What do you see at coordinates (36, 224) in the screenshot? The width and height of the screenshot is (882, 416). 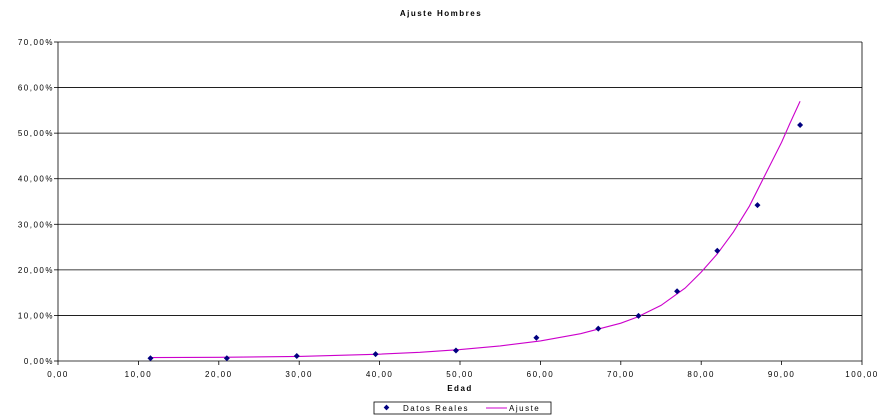 I see `y-tick-label: 30,00%` at bounding box center [36, 224].